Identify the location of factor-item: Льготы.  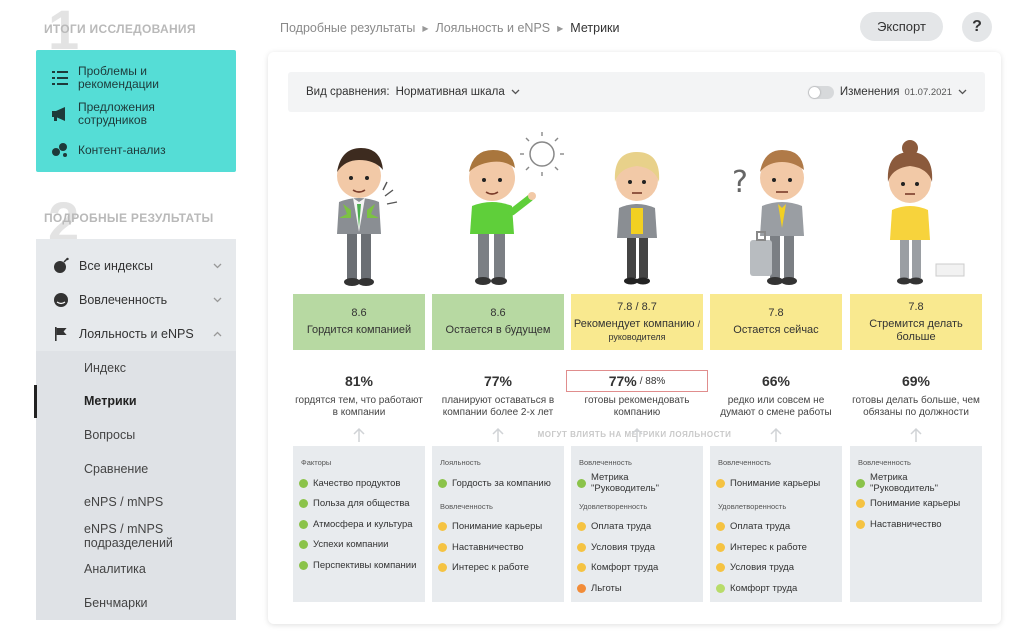
(637, 588).